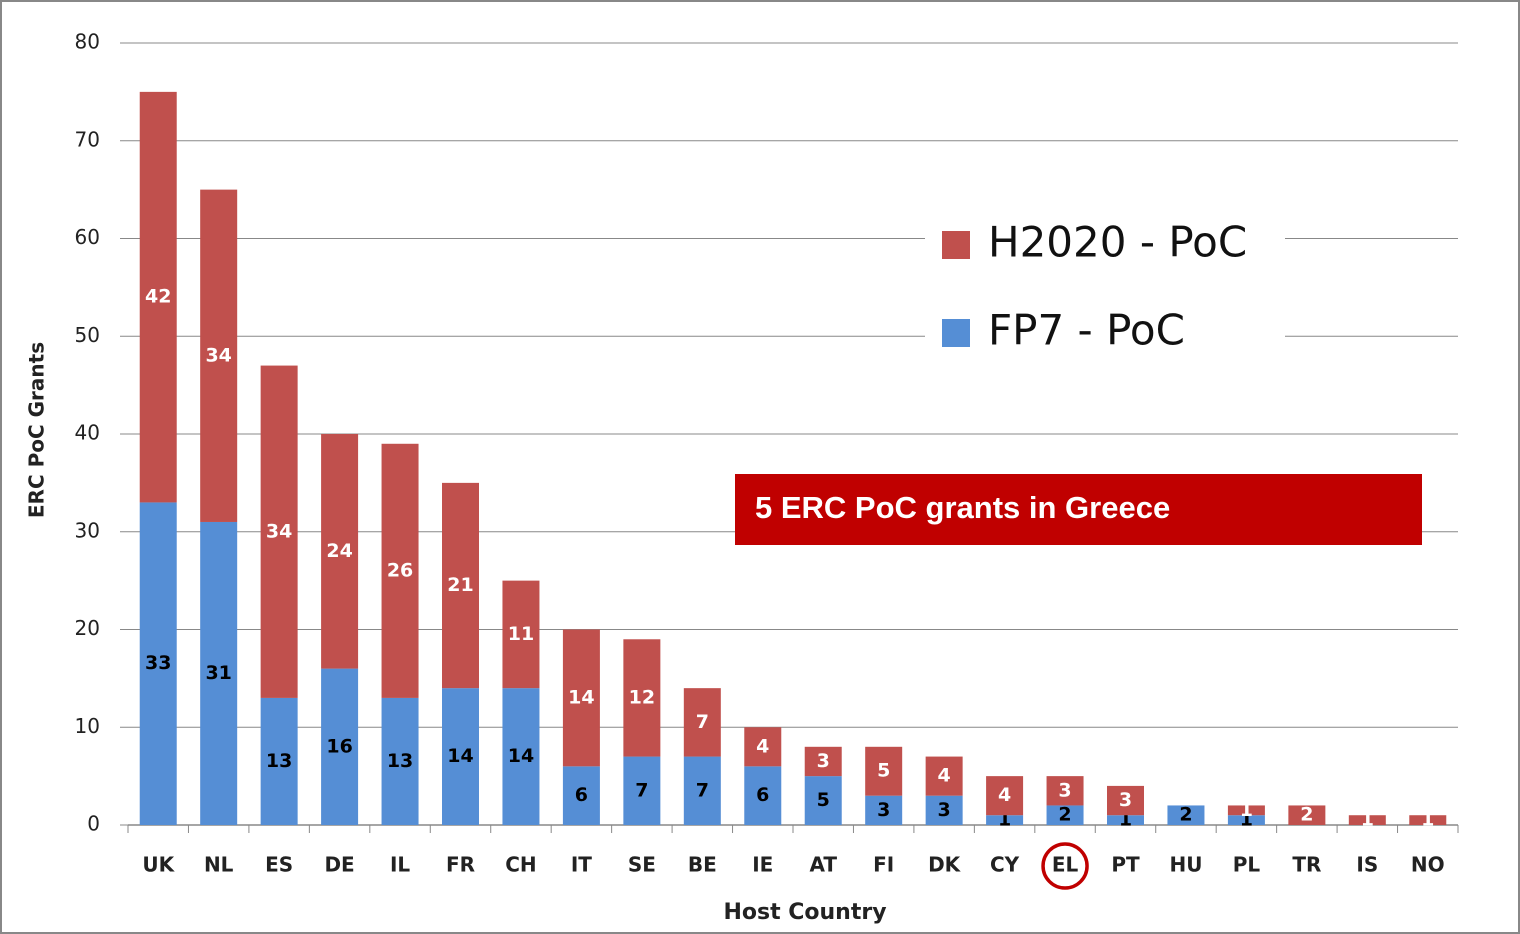  I want to click on x-tick-label: TR, so click(1306, 865).